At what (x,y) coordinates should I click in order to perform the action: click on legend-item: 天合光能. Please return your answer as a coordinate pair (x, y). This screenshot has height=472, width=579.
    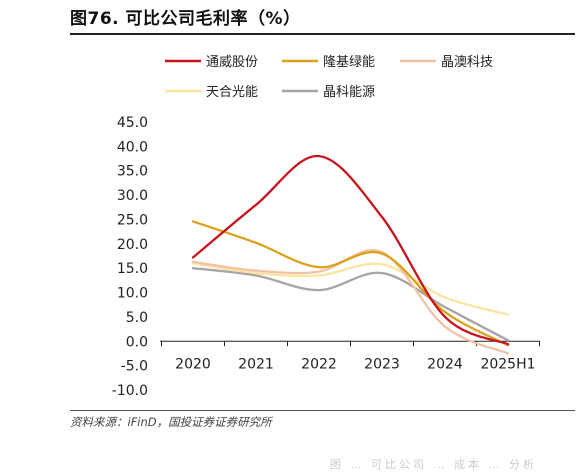
    Looking at the image, I should click on (211, 92).